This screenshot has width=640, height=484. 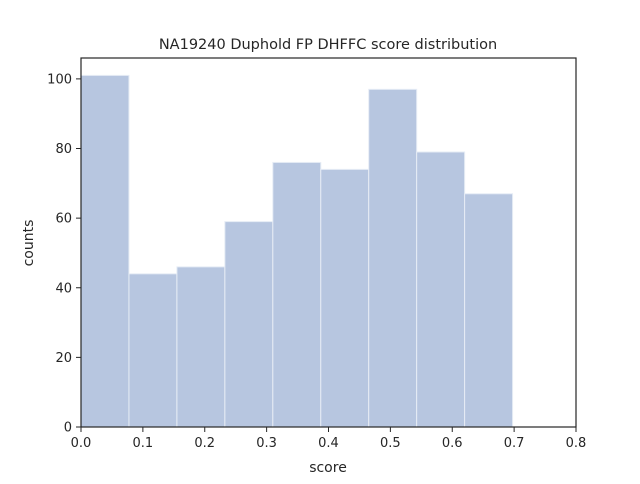 I want to click on x-tick-label-8: 0.8, so click(x=576, y=443).